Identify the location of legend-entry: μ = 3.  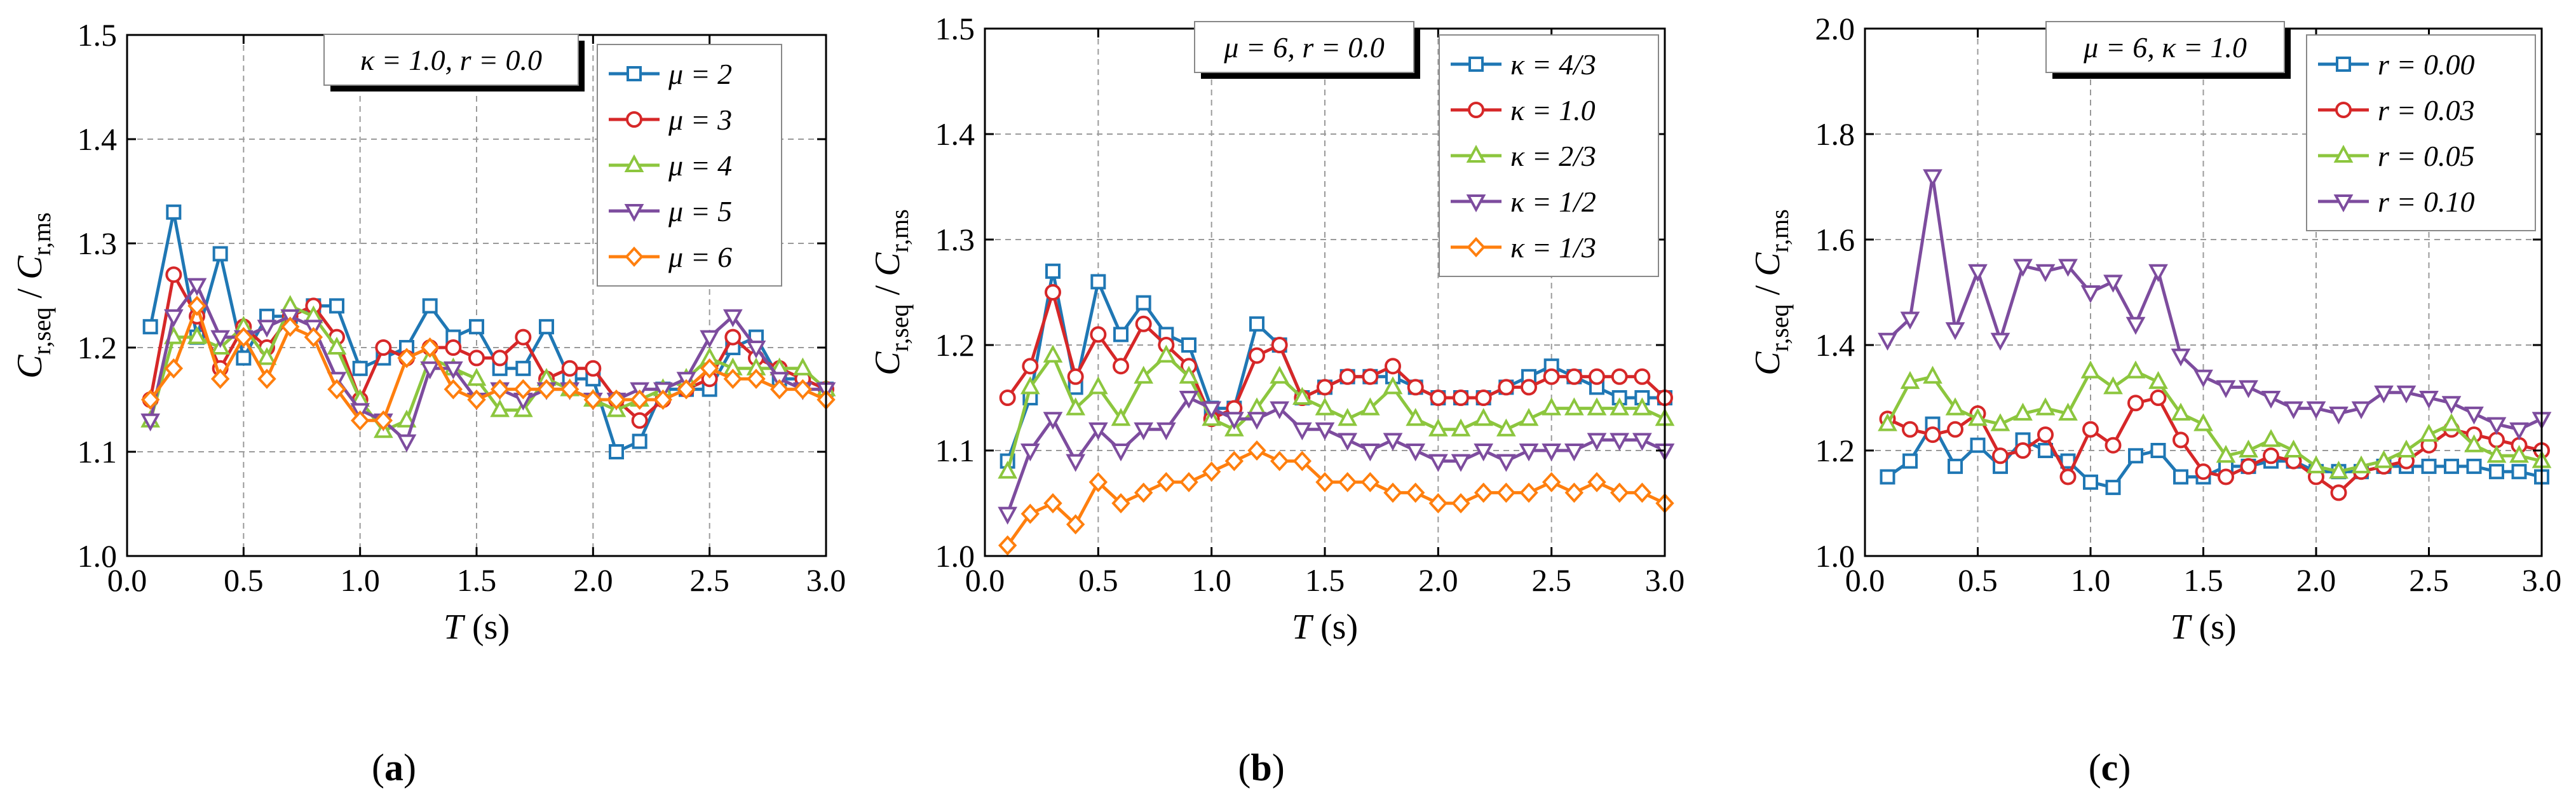
(671, 120).